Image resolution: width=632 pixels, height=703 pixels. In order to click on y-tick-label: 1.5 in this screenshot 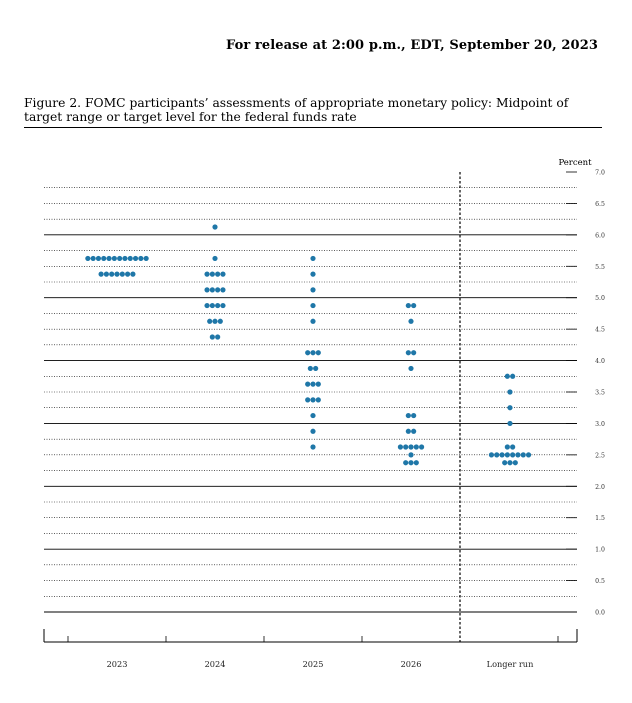, I will do `click(600, 518)`.